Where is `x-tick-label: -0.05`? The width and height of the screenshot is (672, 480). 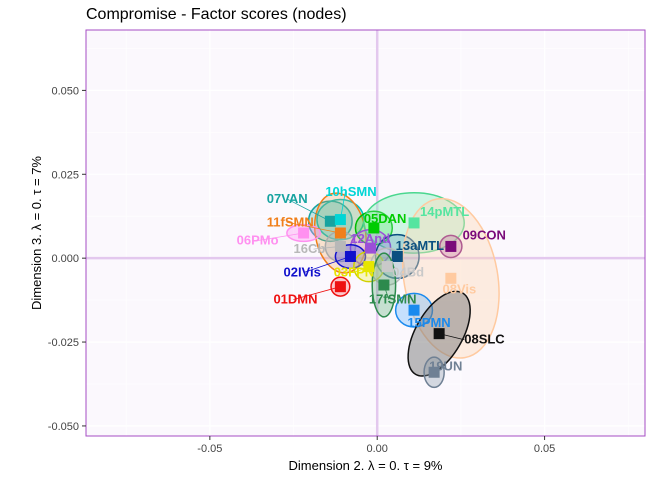 x-tick-label: -0.05 is located at coordinates (209, 449).